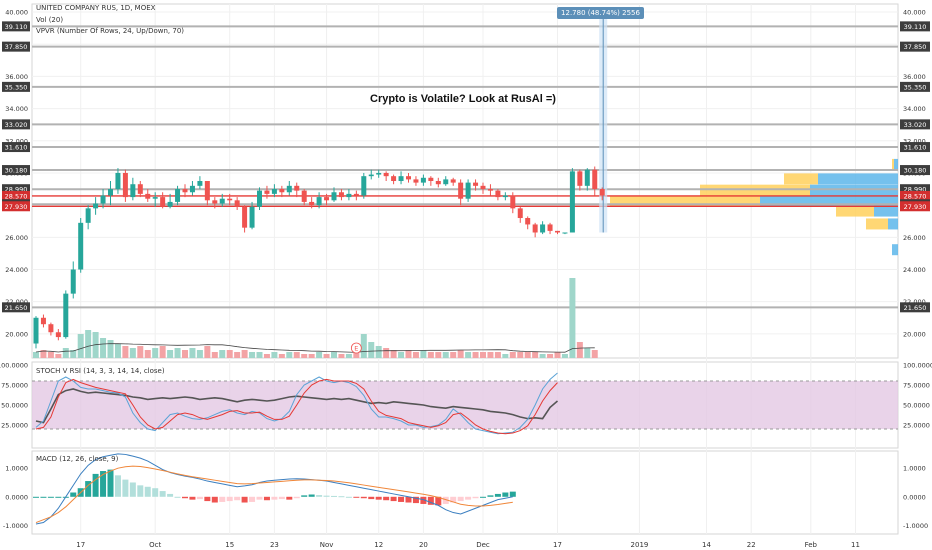 Image resolution: width=932 pixels, height=550 pixels. Describe the element at coordinates (917, 366) in the screenshot. I see `stoch-tick-right: 100.0000` at that location.